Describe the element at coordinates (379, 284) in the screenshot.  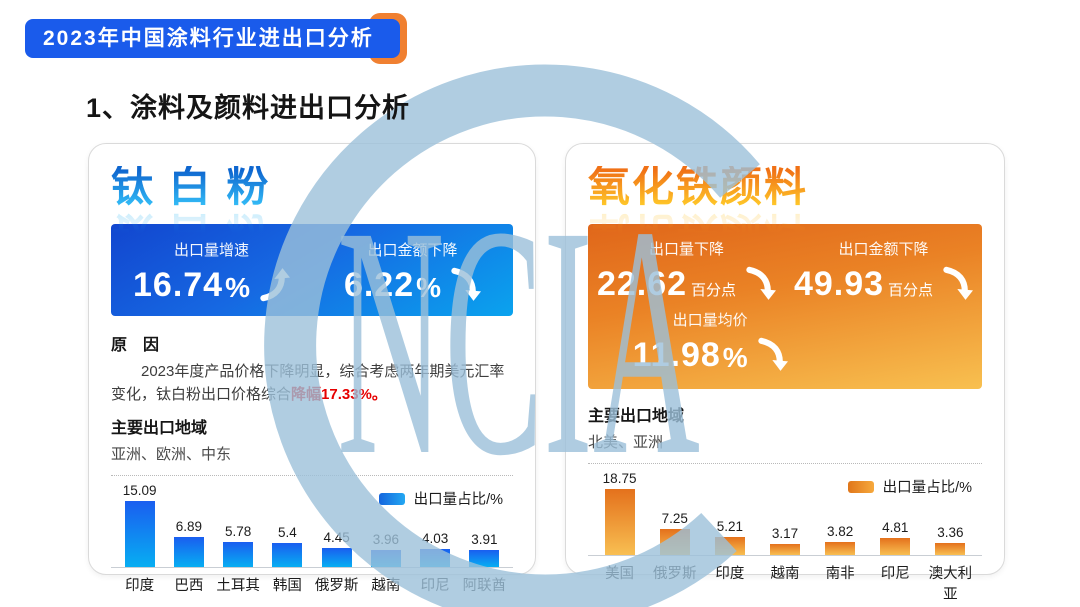
I see `stat-value: 6.22` at that location.